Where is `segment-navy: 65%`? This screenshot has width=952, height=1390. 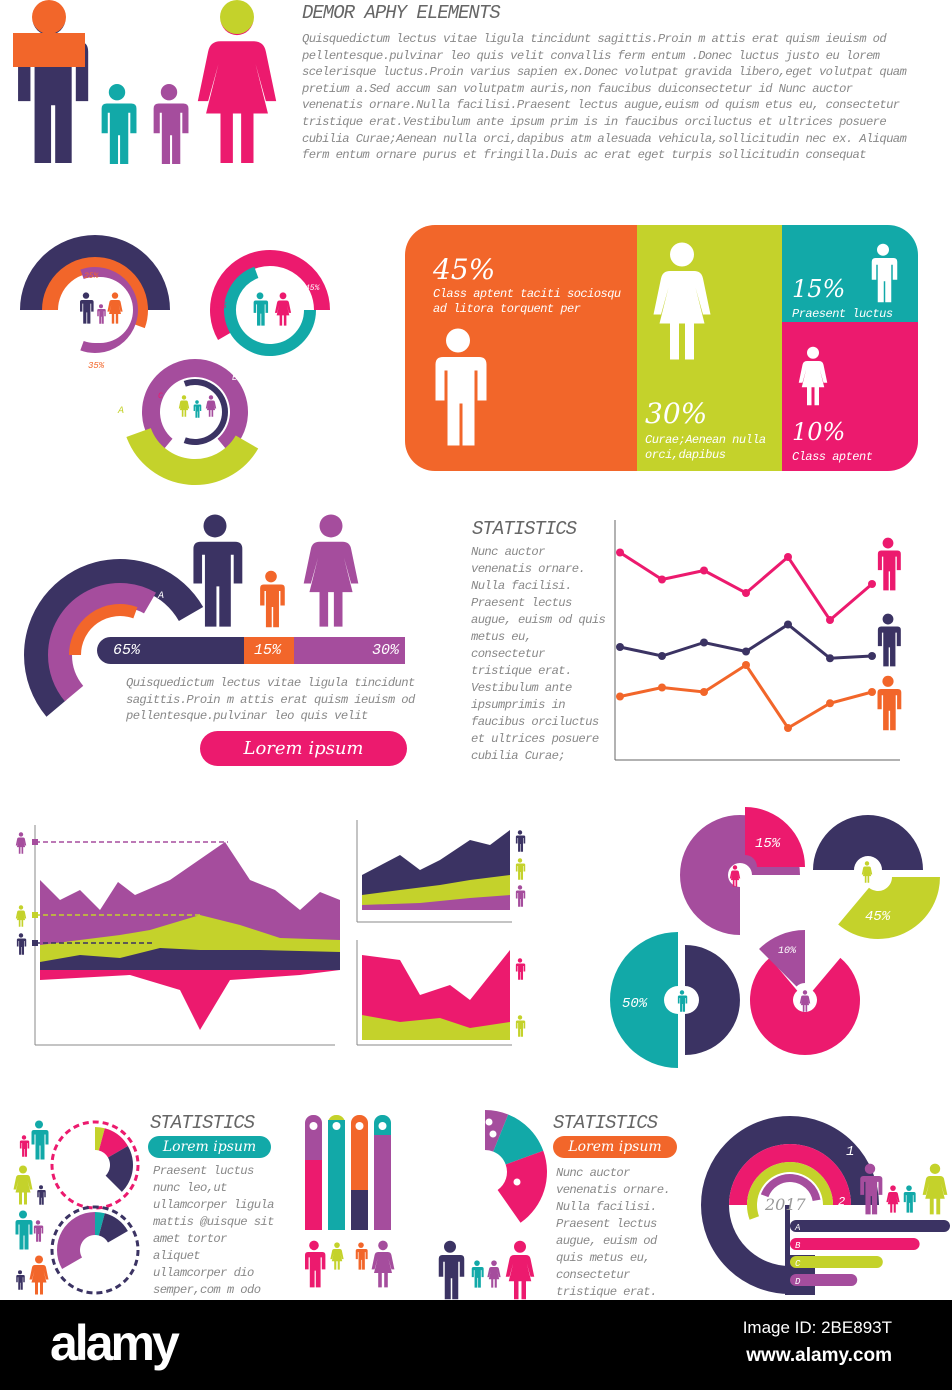
segment-navy: 65% is located at coordinates (170, 650).